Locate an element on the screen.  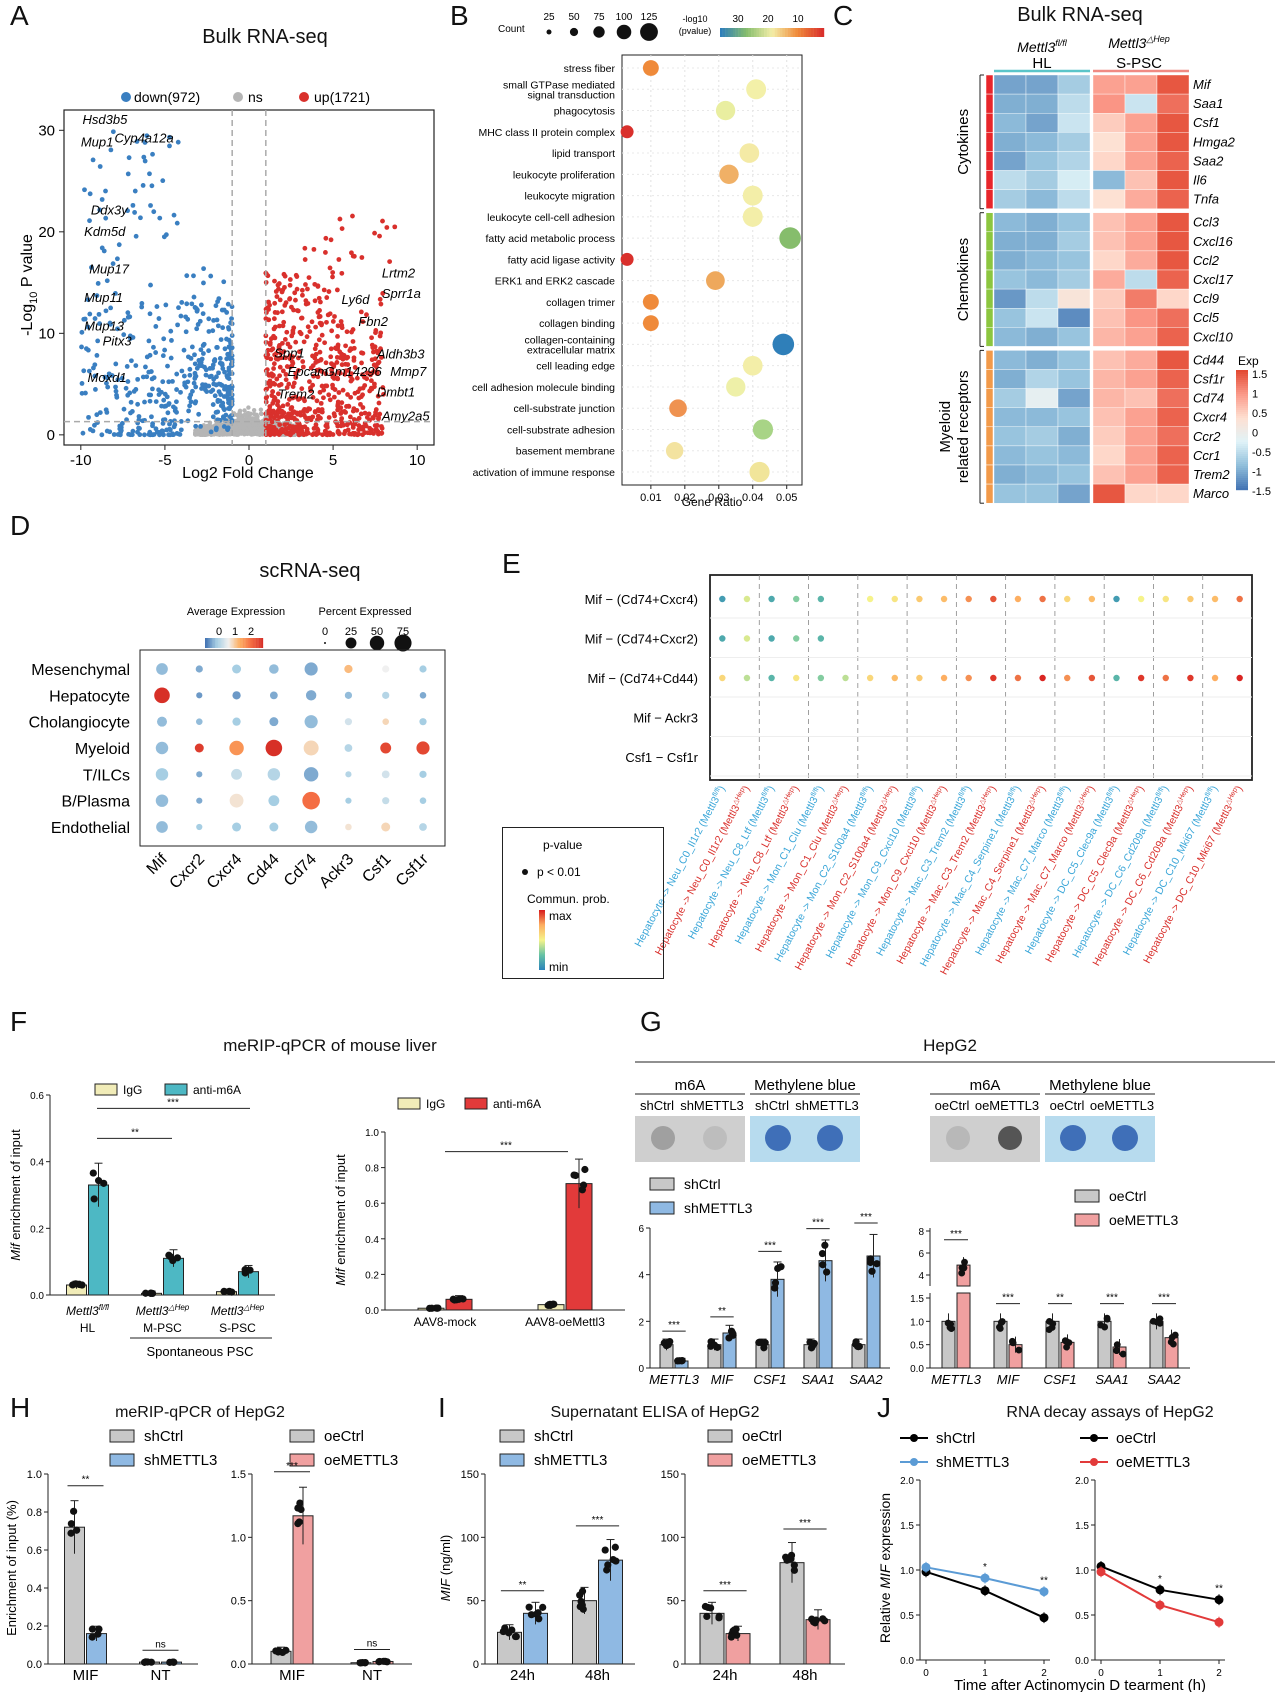
m6a-dot is located at coordinates (958, 1138).